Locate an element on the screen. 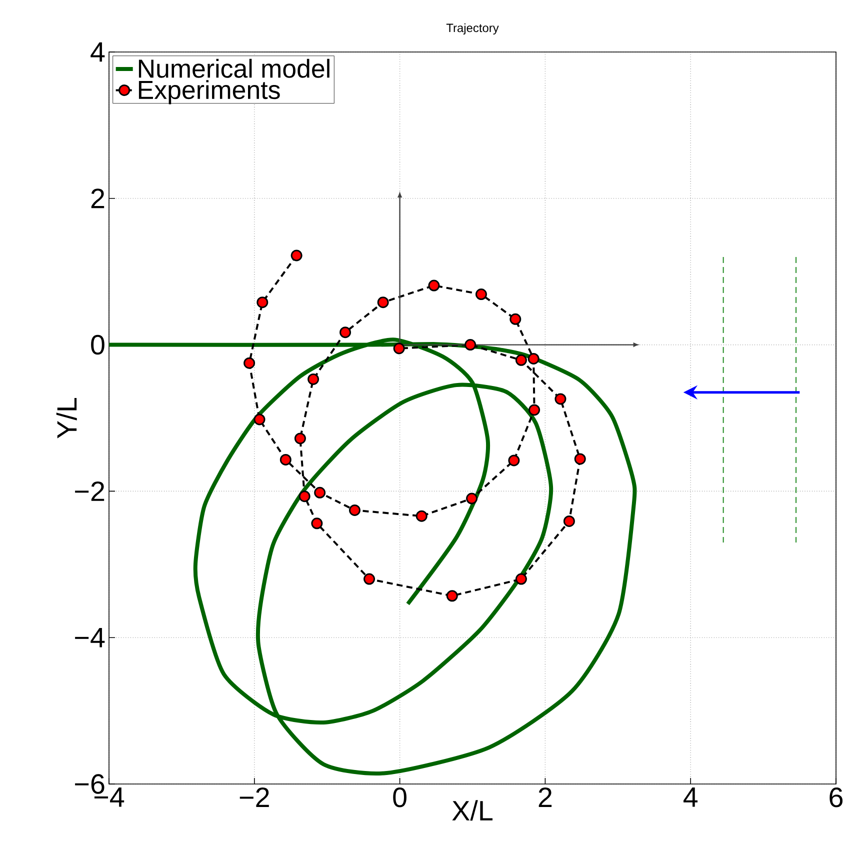 The height and width of the screenshot is (867, 855). y-tick-label: −4 is located at coordinates (90, 638).